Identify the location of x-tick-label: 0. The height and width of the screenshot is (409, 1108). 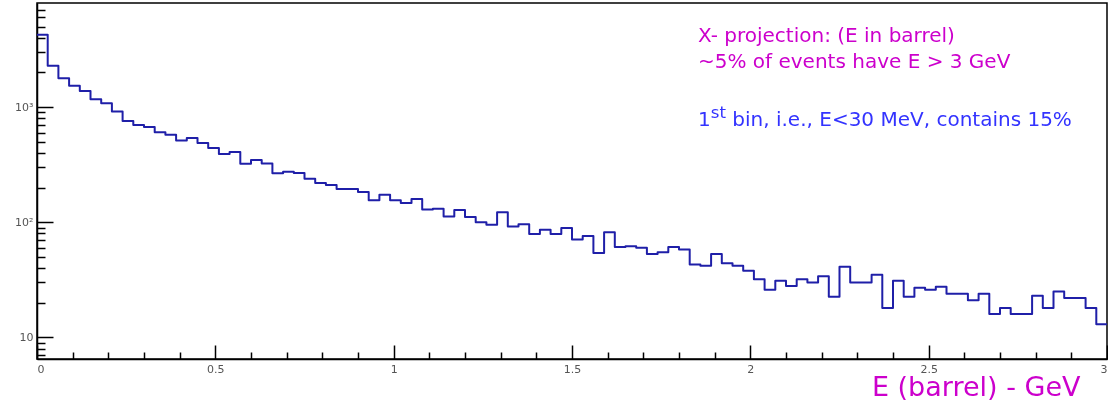
(41, 369).